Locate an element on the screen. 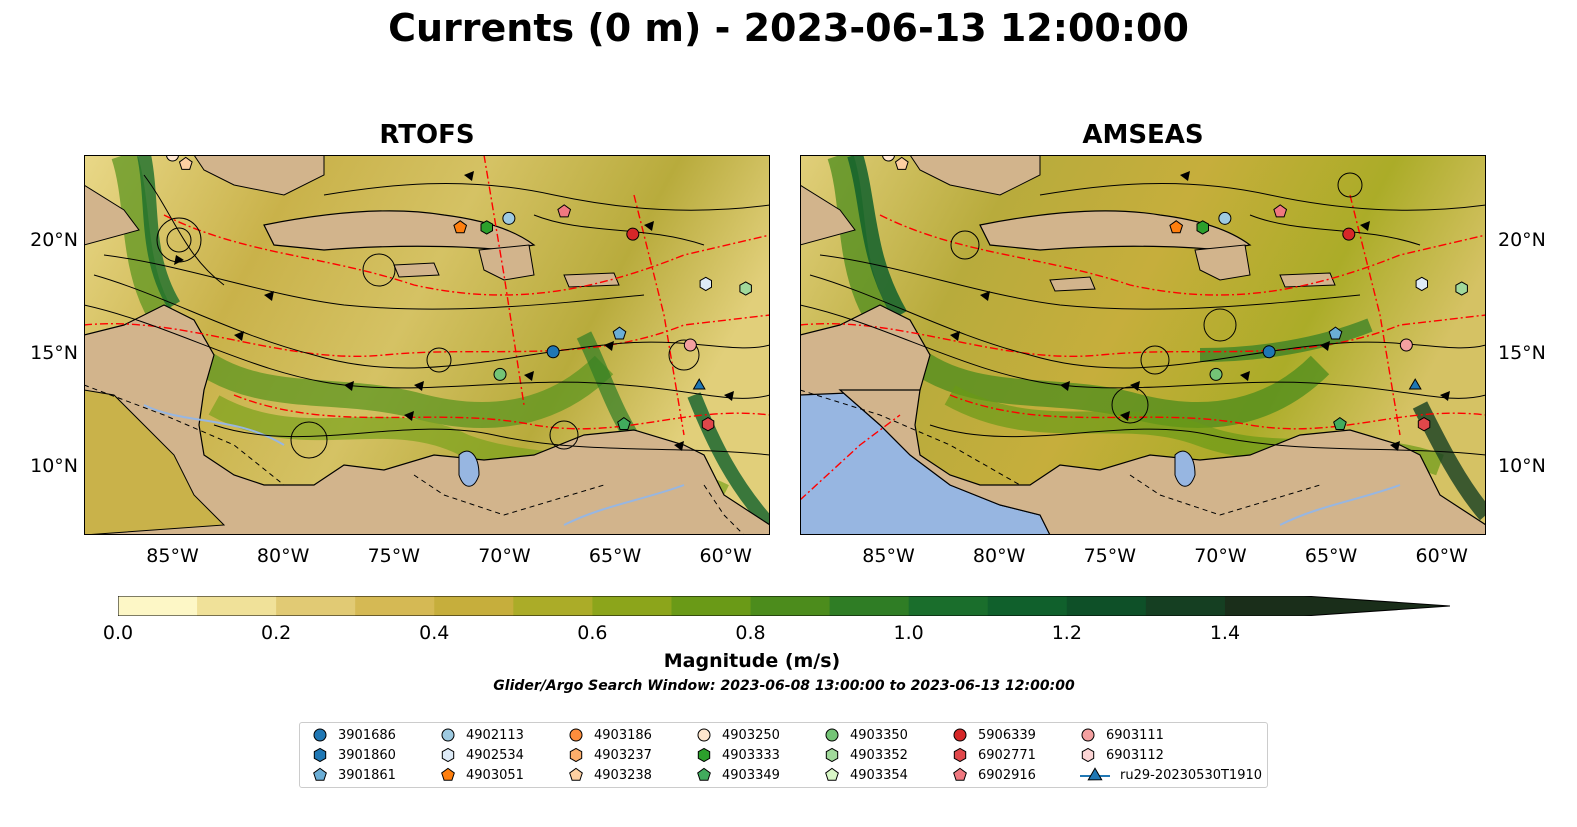  streamline-arrows is located at coordinates (454, 311).